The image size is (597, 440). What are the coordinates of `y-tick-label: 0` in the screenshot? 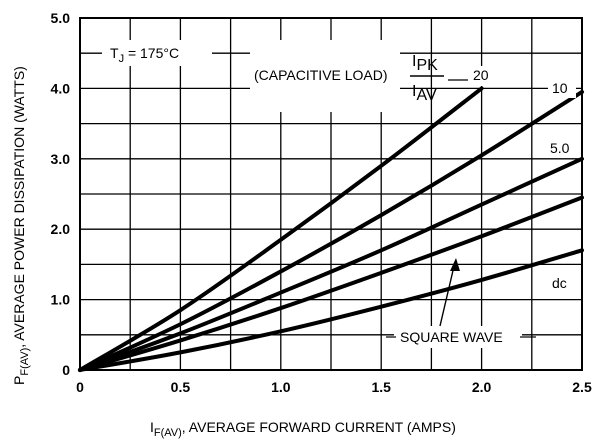 It's located at (66, 370).